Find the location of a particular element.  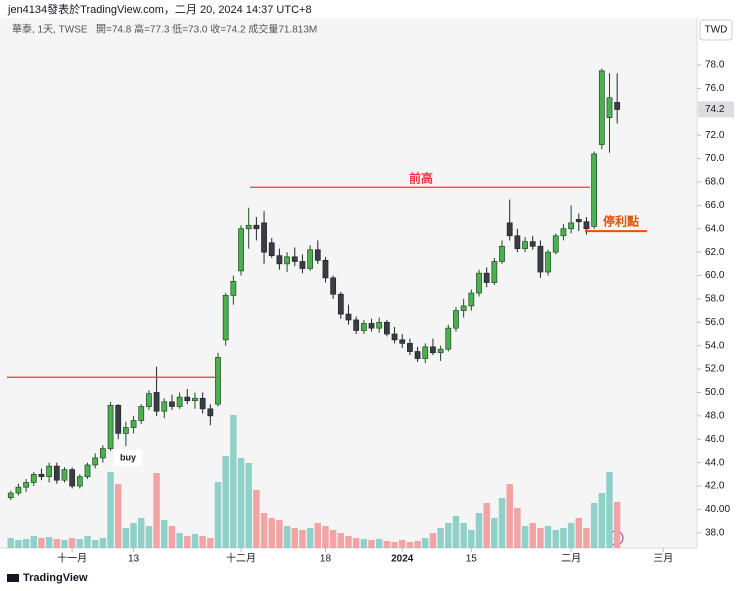

y-tick-label: 58.0 is located at coordinates (715, 299).